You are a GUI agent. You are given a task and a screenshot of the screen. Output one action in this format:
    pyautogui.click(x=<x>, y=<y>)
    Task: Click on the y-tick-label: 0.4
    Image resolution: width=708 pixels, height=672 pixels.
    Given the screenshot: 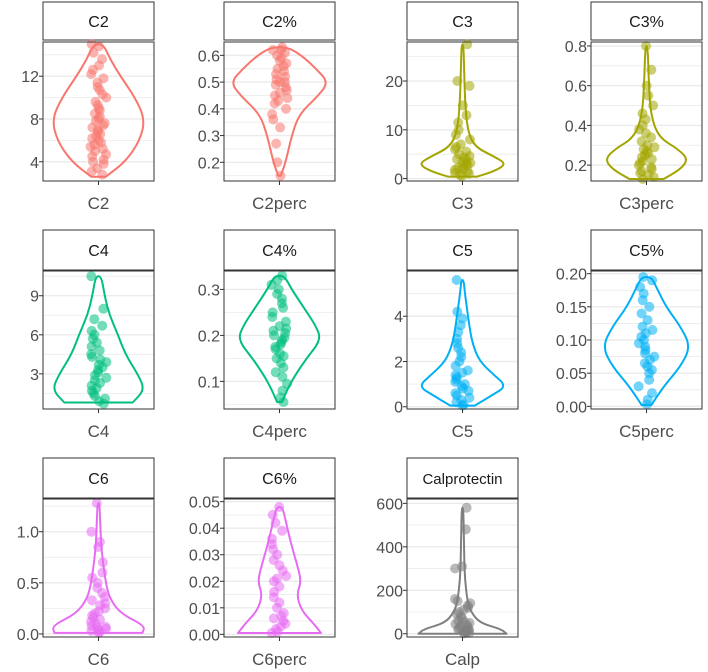 What is the action you would take?
    pyautogui.click(x=209, y=110)
    